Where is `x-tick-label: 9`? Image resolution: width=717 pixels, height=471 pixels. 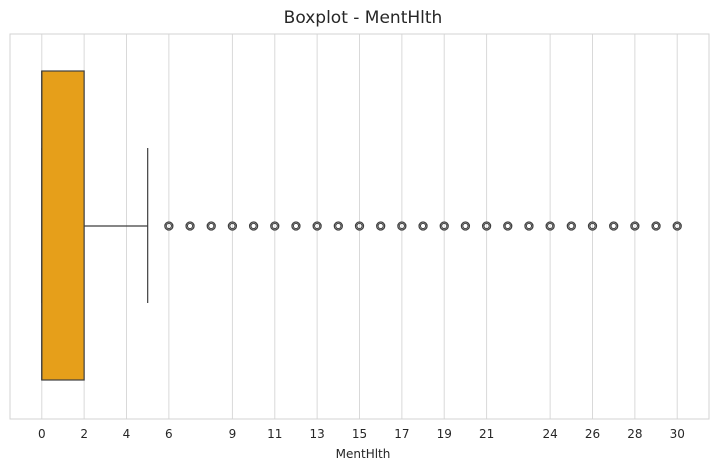
x-tick-label: 9 is located at coordinates (233, 434).